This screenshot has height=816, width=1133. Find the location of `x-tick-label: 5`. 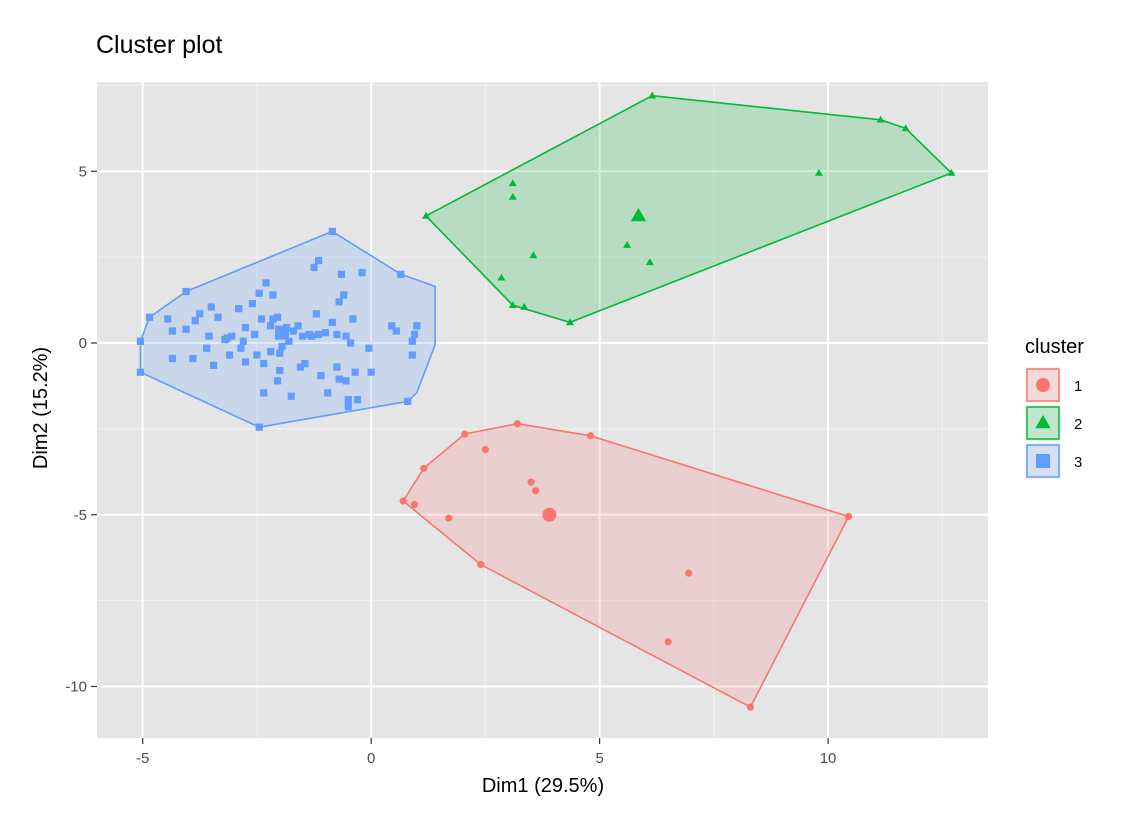

x-tick-label: 5 is located at coordinates (599, 758).